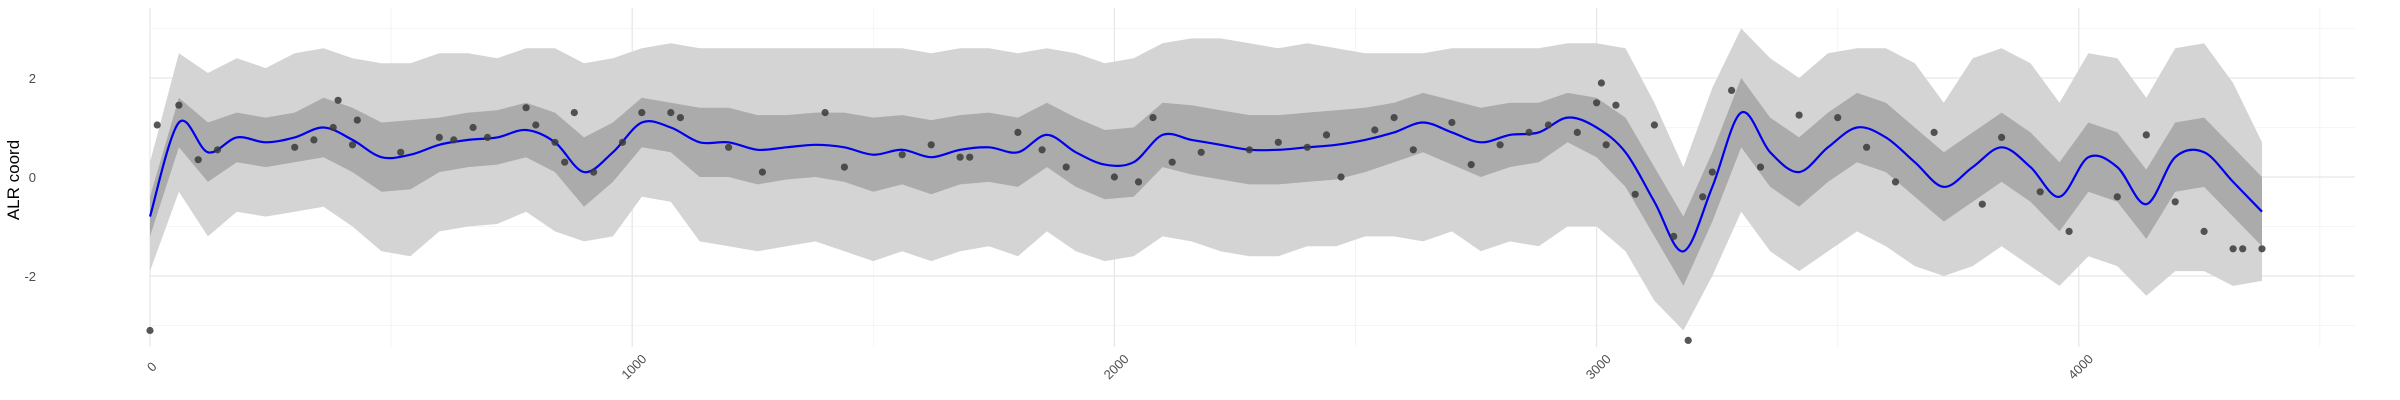  I want to click on x-tick-label: 2000, so click(1116, 366).